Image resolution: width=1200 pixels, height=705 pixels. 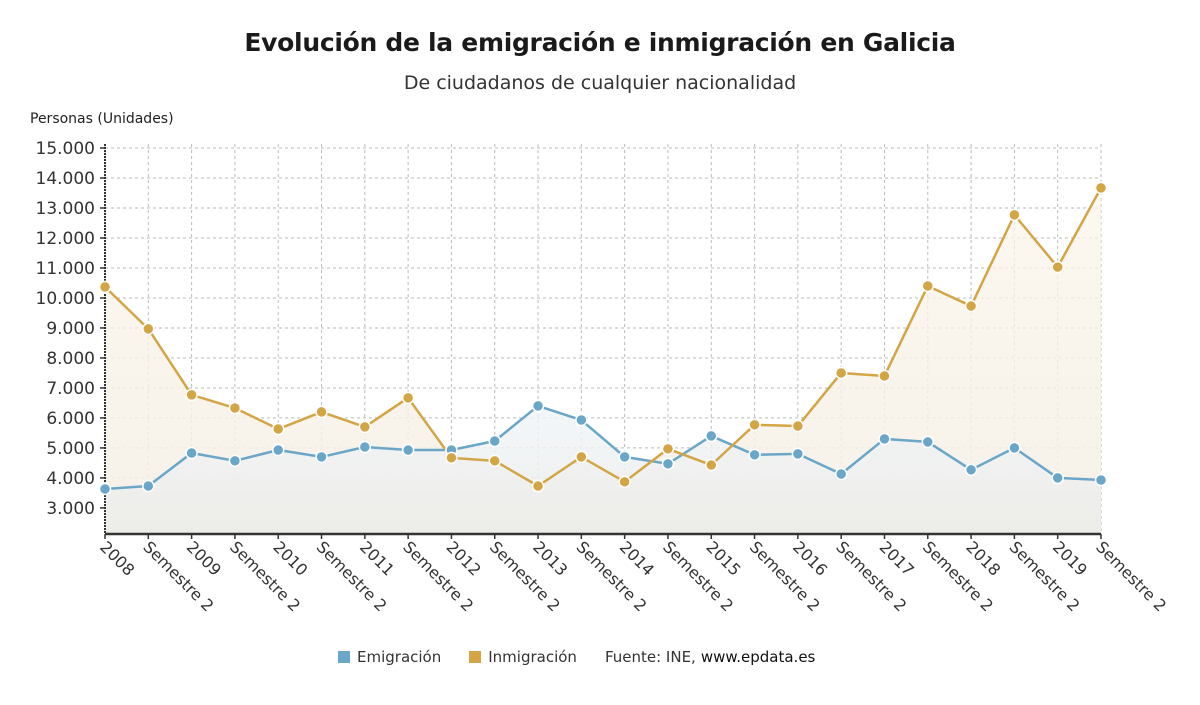 I want to click on y-tick-label: 8.000, so click(x=70, y=359).